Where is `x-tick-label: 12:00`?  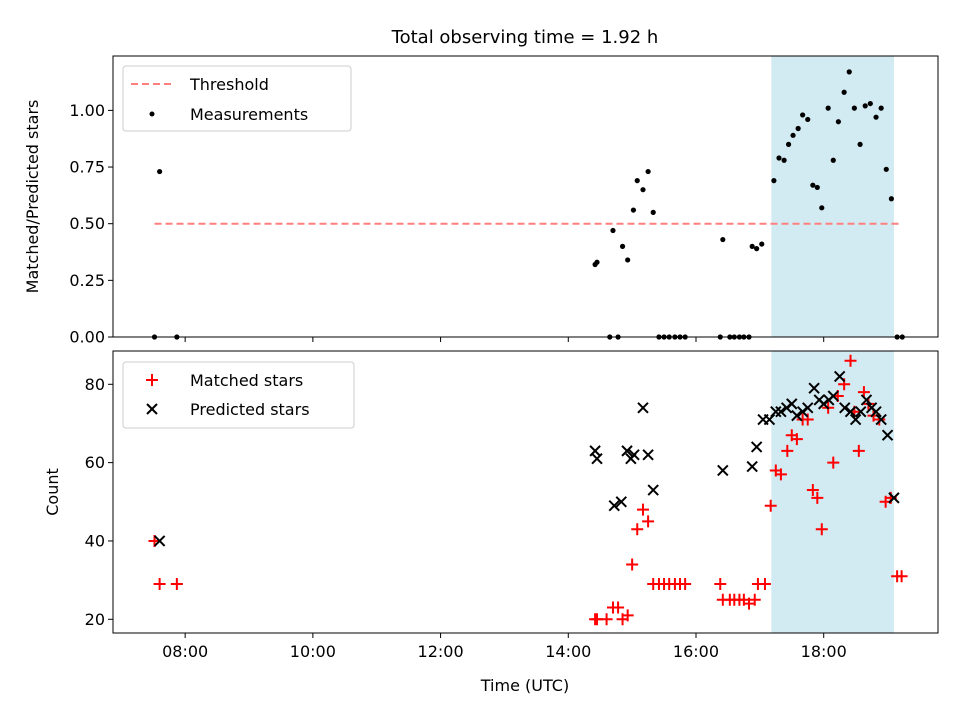
x-tick-label: 12:00 is located at coordinates (441, 651).